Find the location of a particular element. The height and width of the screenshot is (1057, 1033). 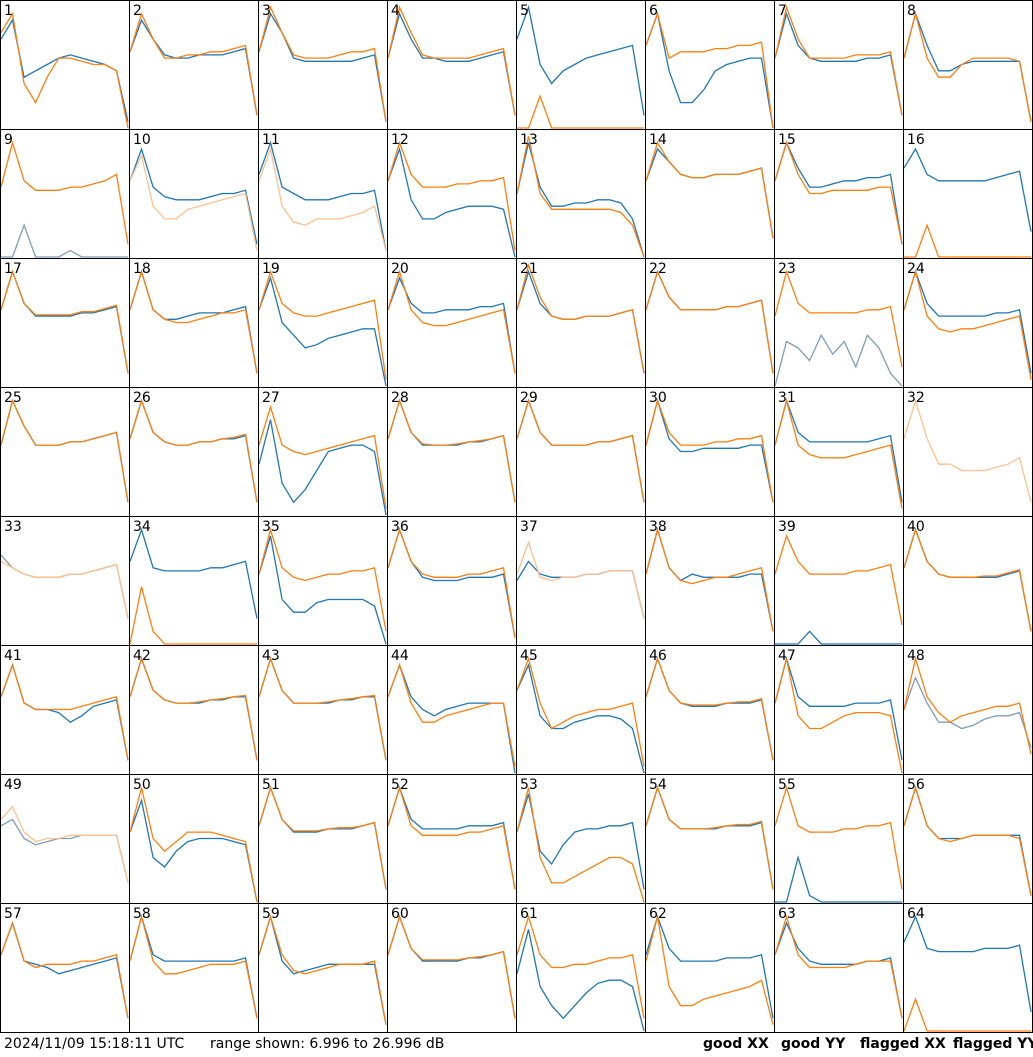

range-text: range shown: 6.996 to 26.996 dB is located at coordinates (327, 1044).